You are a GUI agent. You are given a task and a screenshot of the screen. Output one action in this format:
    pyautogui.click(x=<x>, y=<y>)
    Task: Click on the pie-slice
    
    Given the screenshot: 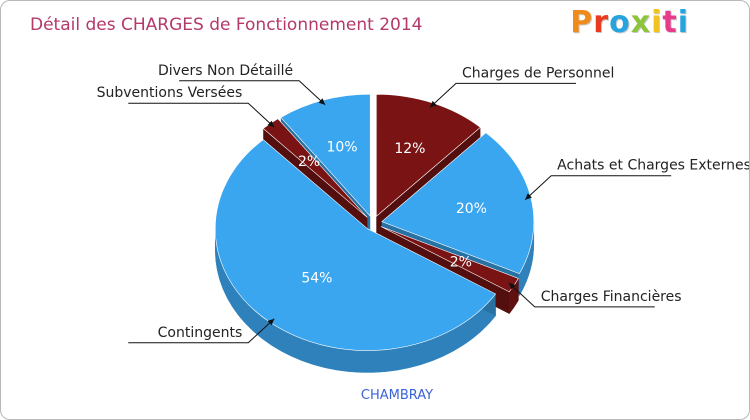 What is the action you would take?
    pyautogui.click(x=458, y=203)
    